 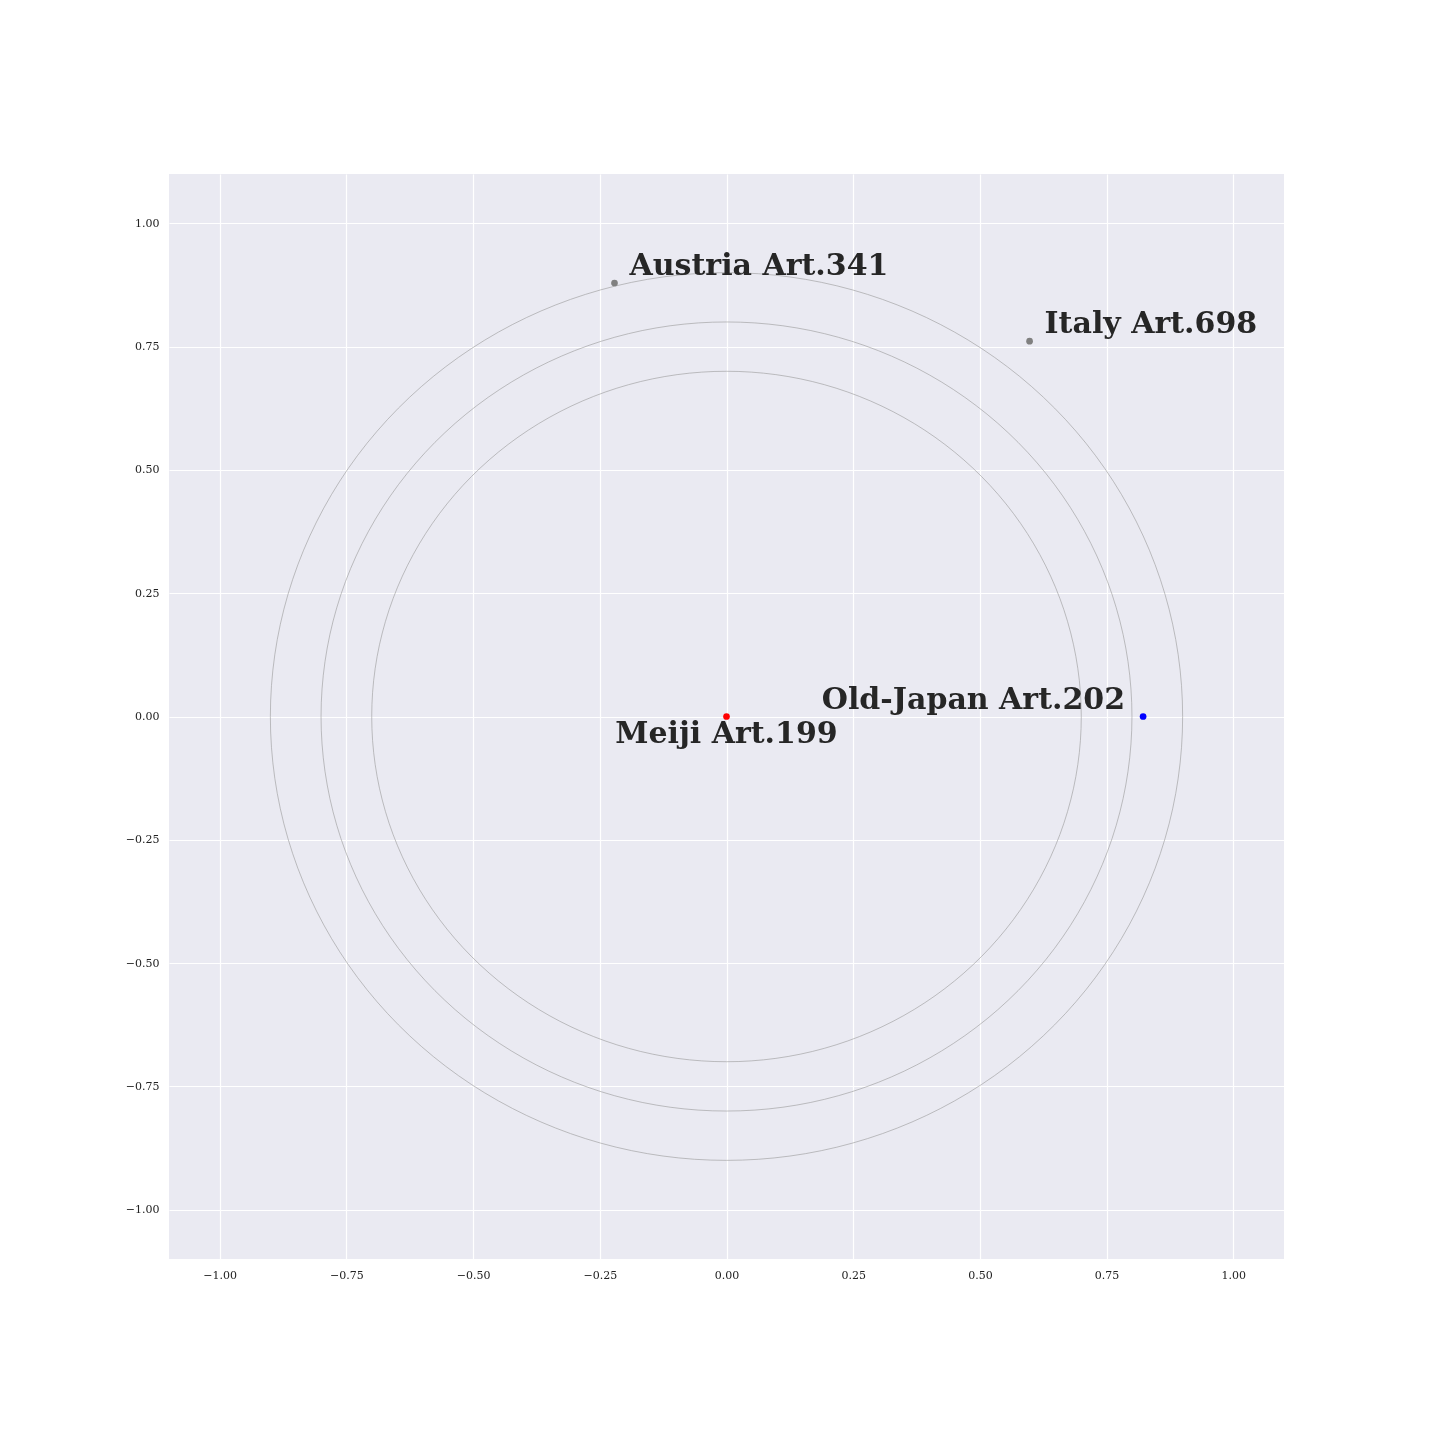 What do you see at coordinates (142, 1086) in the screenshot?
I see `y-tick-label: −0.75` at bounding box center [142, 1086].